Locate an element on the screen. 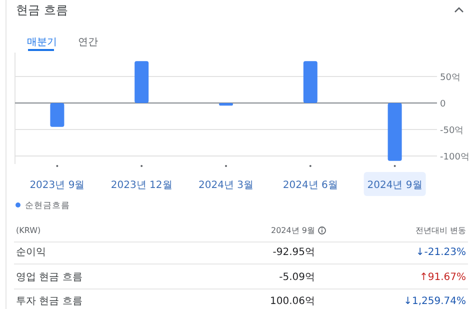  text: ↓-21.23% is located at coordinates (441, 252).